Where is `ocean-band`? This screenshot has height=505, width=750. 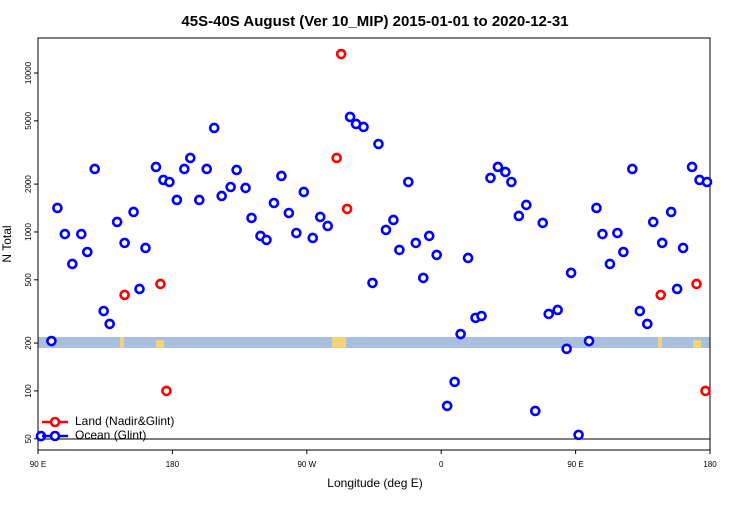 ocean-band is located at coordinates (374, 342).